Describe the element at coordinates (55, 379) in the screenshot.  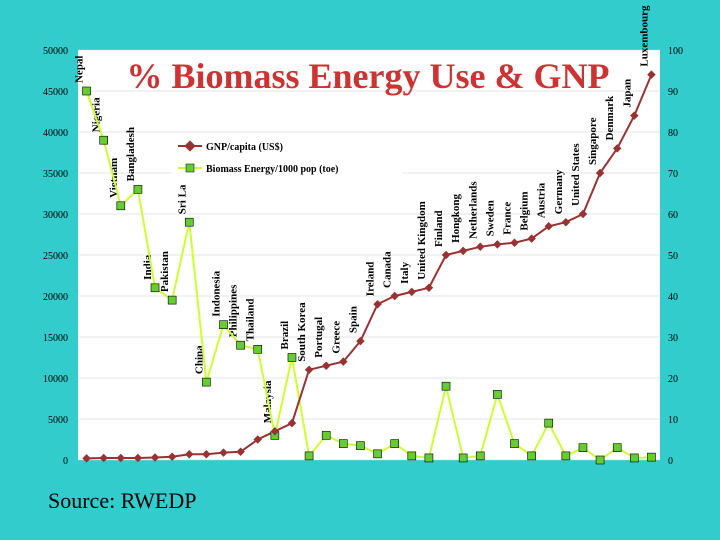
I see `left-tick-label: 10000` at that location.